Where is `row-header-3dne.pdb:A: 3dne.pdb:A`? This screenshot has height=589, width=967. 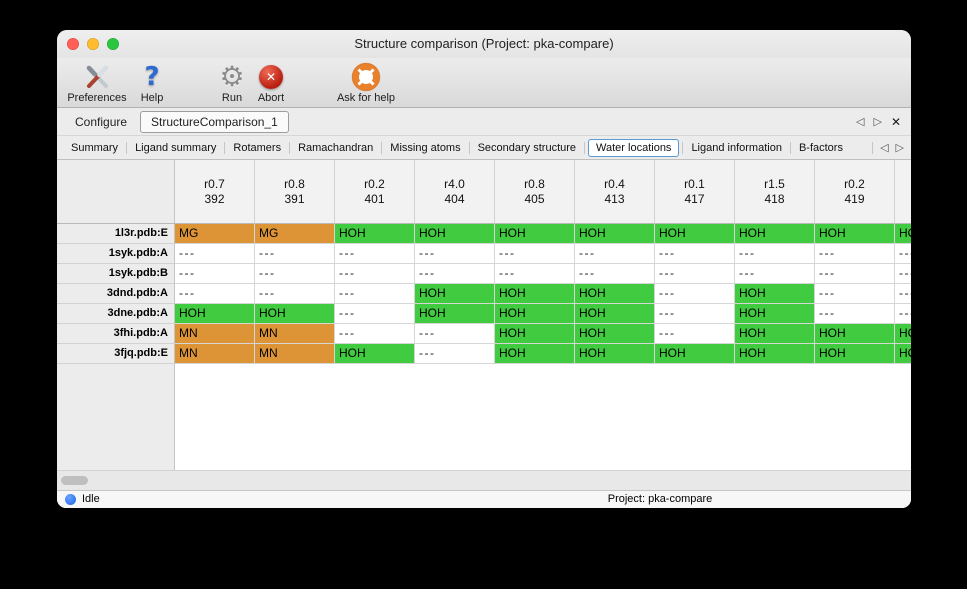
row-header-3dne.pdb:A: 3dne.pdb:A is located at coordinates (116, 314).